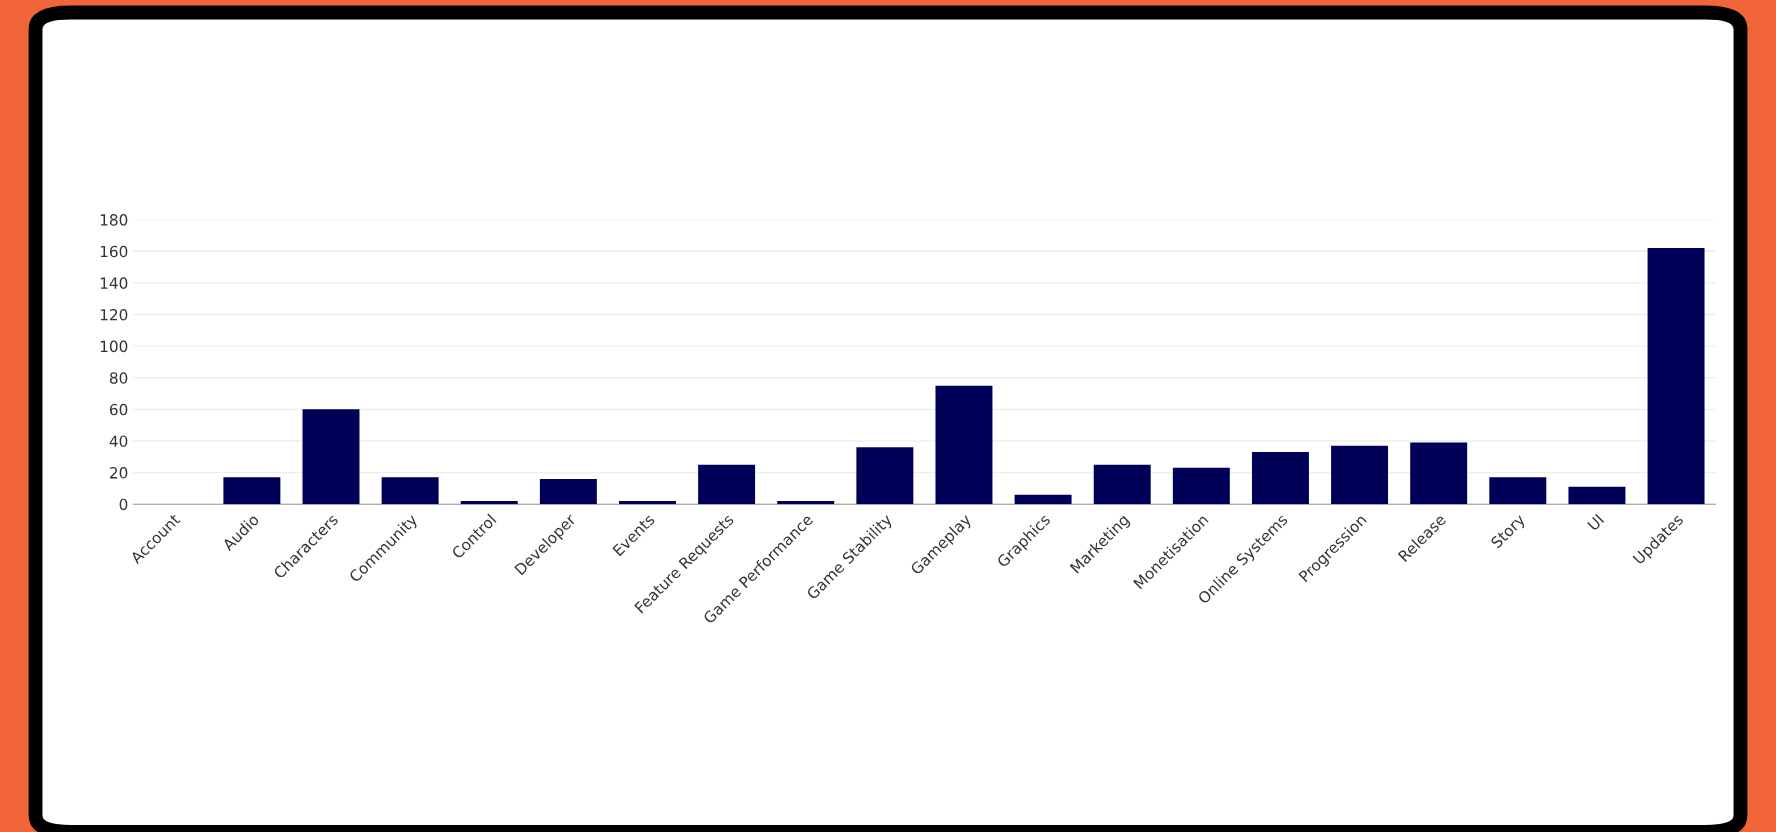  I want to click on x-tick-label: UI, so click(1596, 522).